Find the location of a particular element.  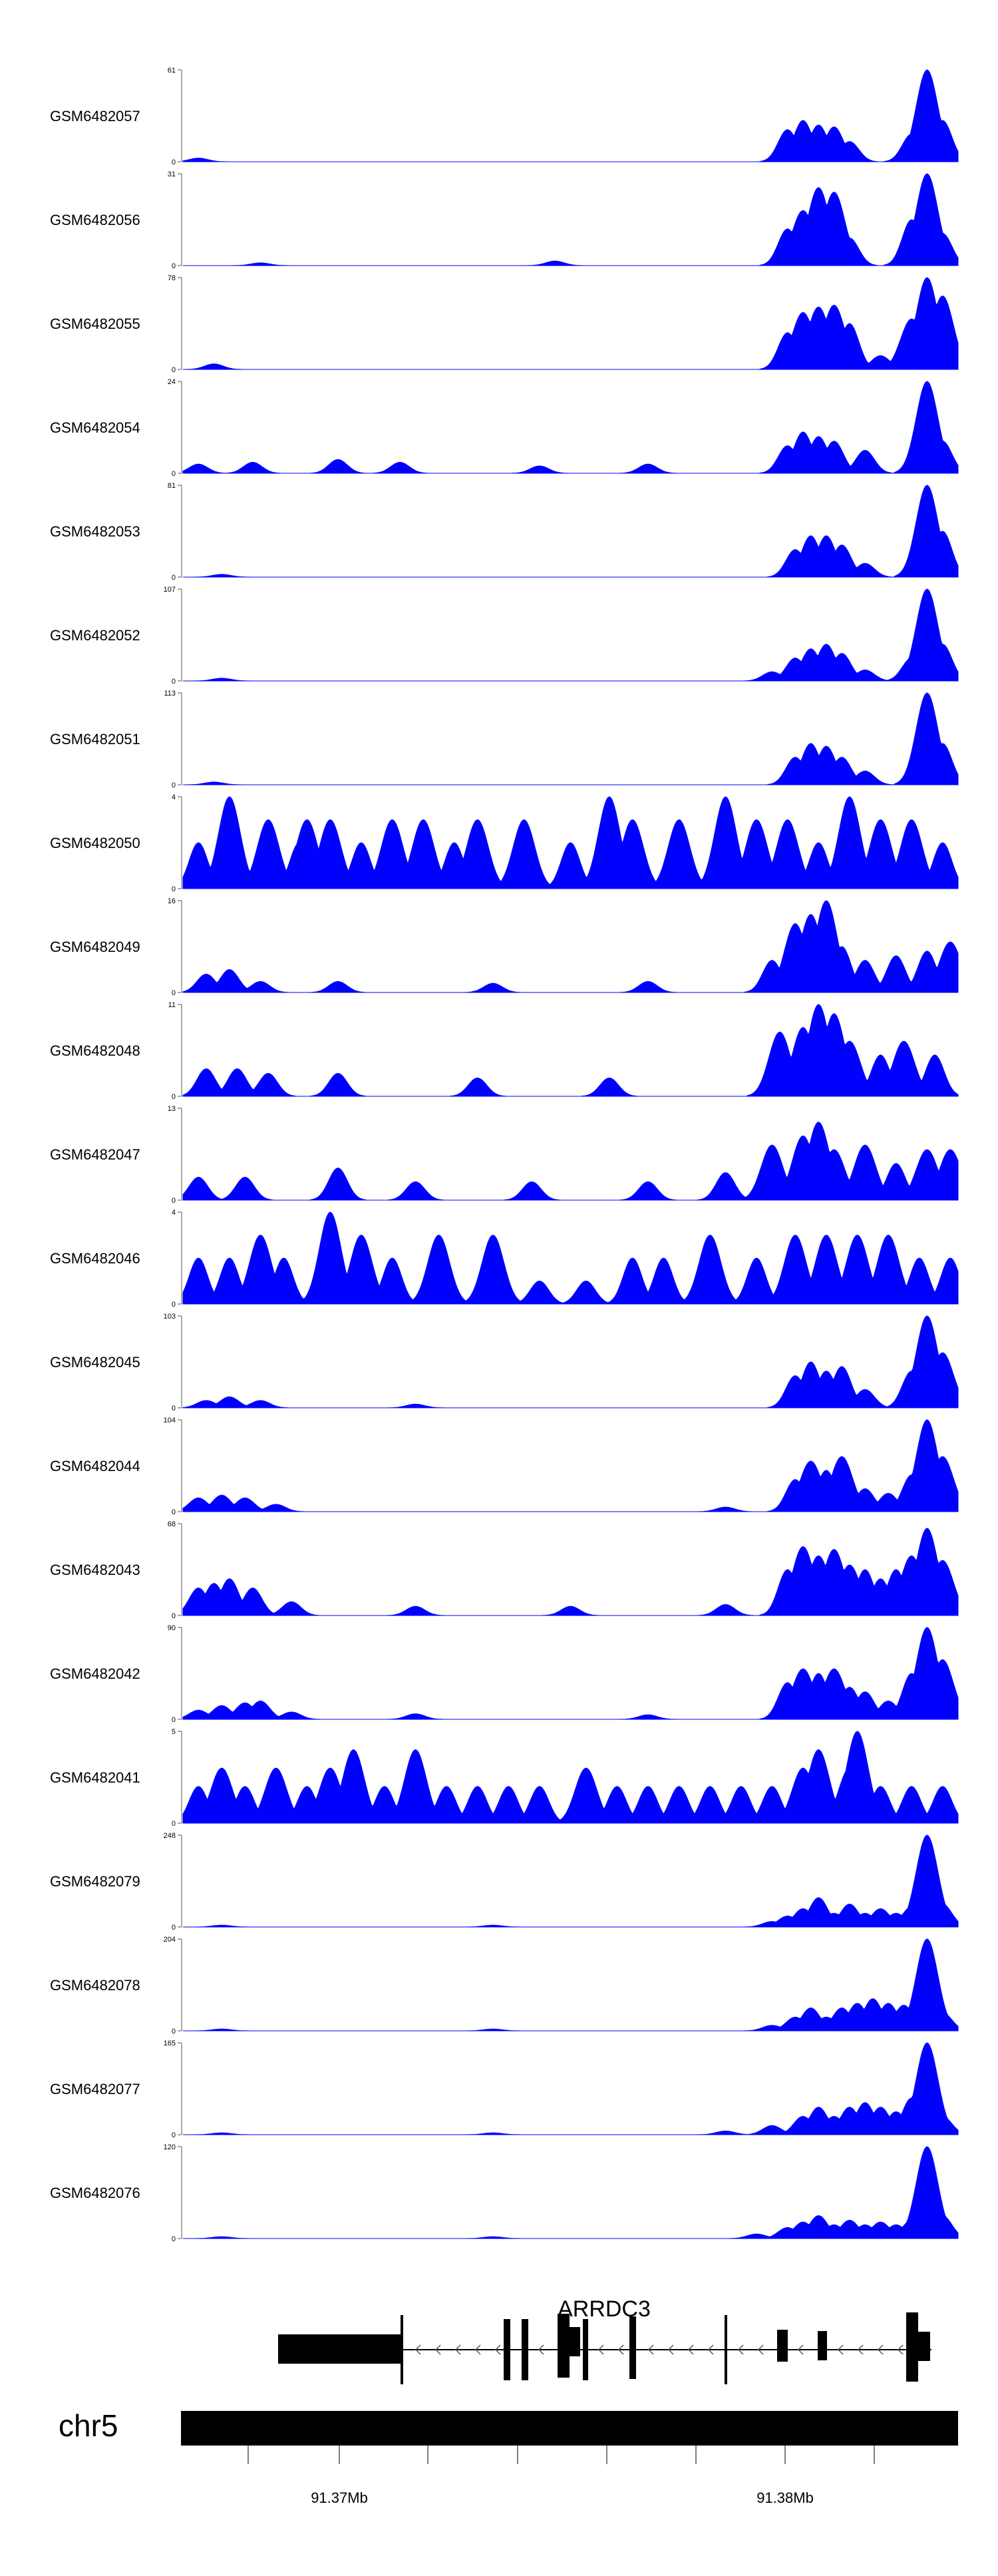

y-max-label: 104 is located at coordinates (170, 1420).